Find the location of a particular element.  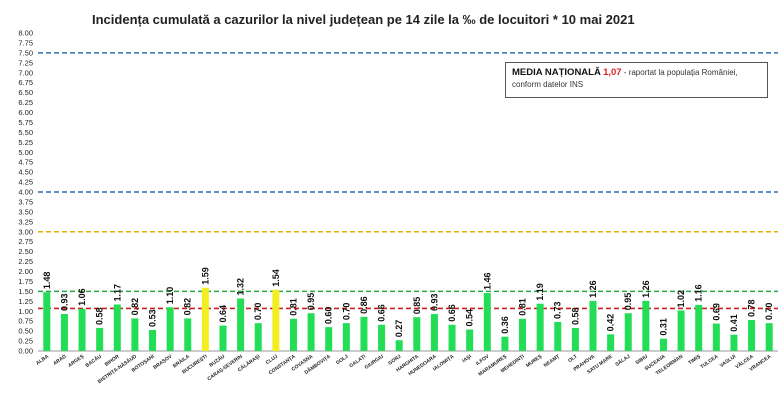

x-tick-label: OLT is located at coordinates (572, 359).